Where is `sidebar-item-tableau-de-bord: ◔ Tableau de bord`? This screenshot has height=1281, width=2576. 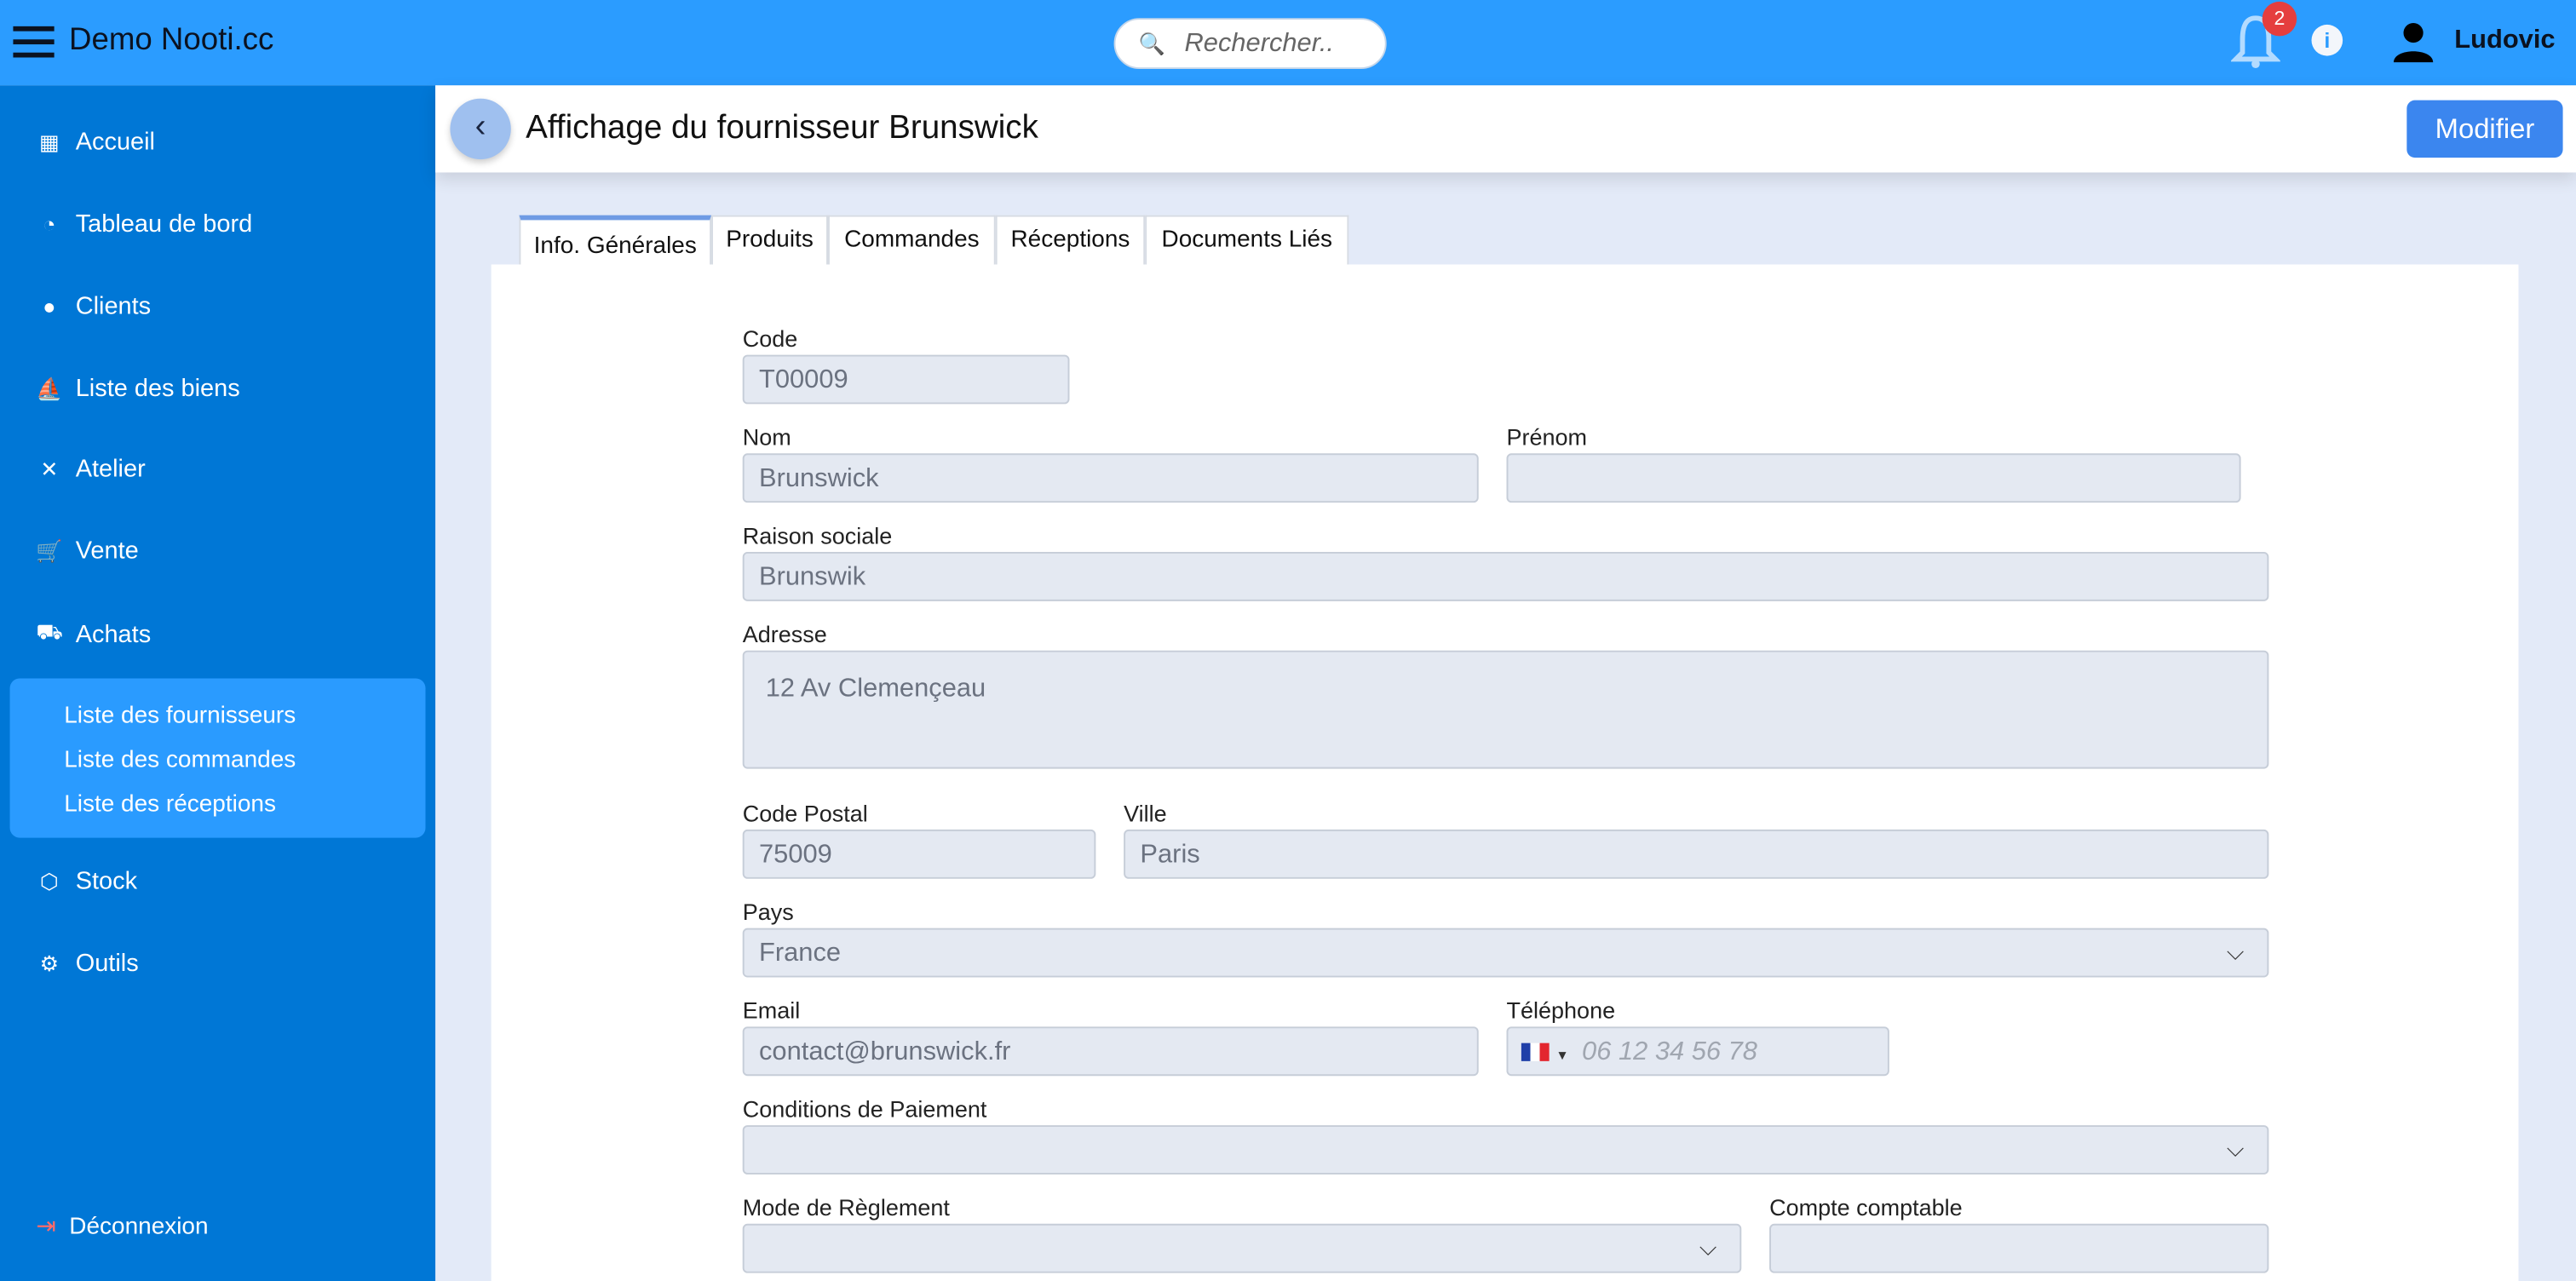 sidebar-item-tableau-de-bord: ◔ Tableau de bord is located at coordinates (144, 224).